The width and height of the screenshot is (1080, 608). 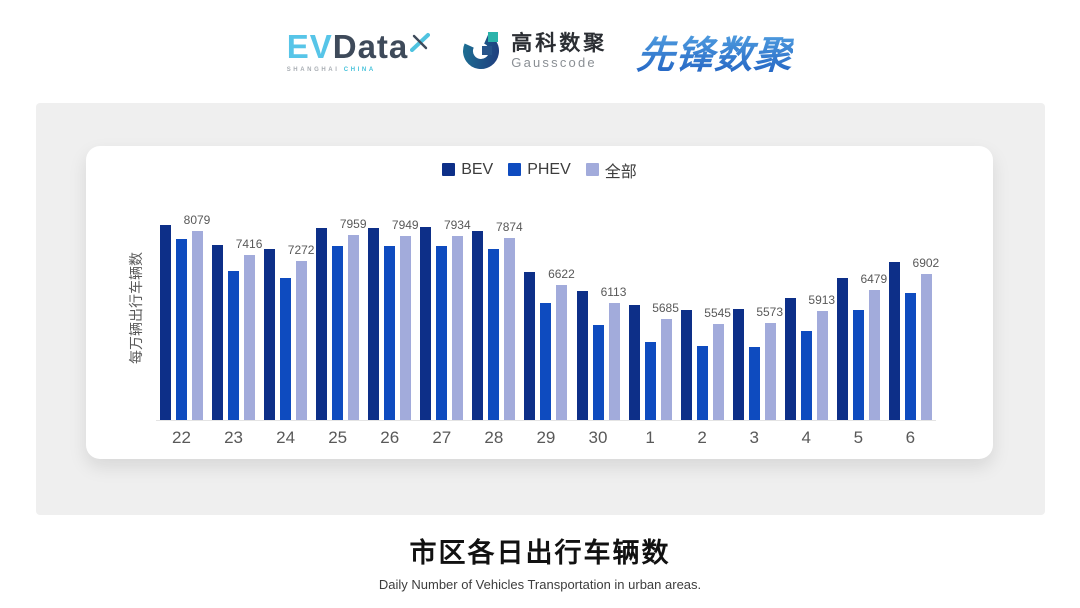 I want to click on gausscode-text: 高科数聚 Gausscode, so click(x=559, y=51).